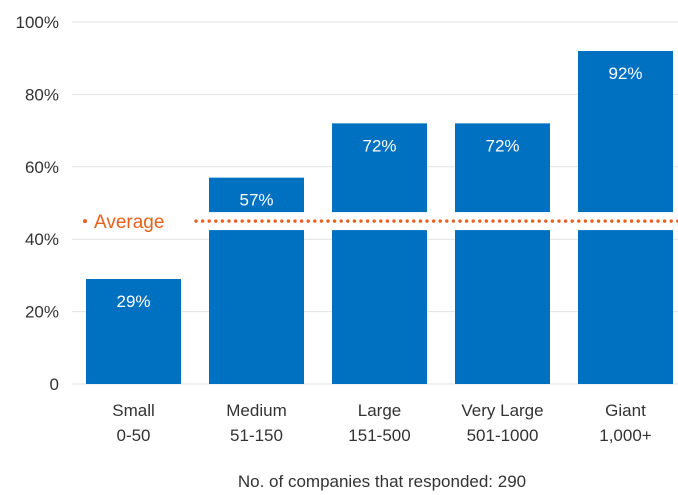  I want to click on average-line-halo, so click(379, 221).